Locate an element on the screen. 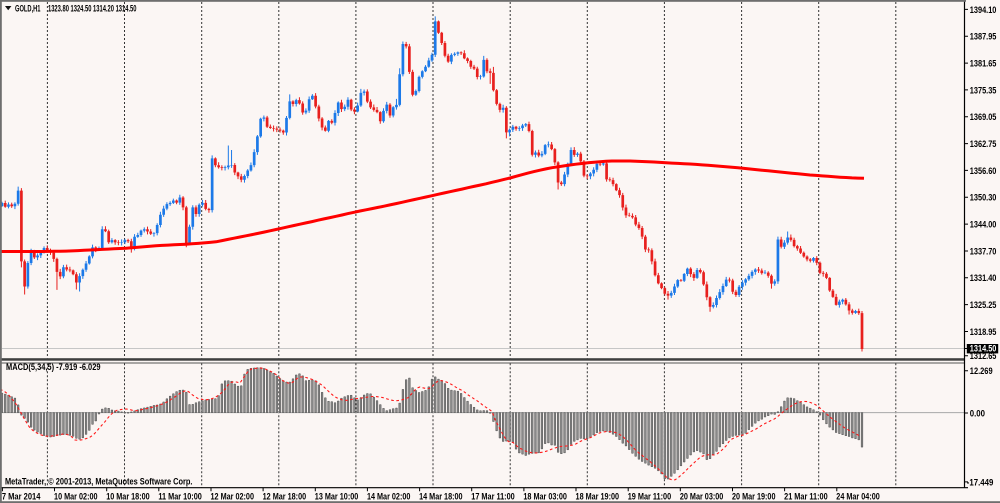 This screenshot has width=1000, height=503. svg-text: MACD(5,34,5) -7.919 -6.029 is located at coordinates (53, 367).